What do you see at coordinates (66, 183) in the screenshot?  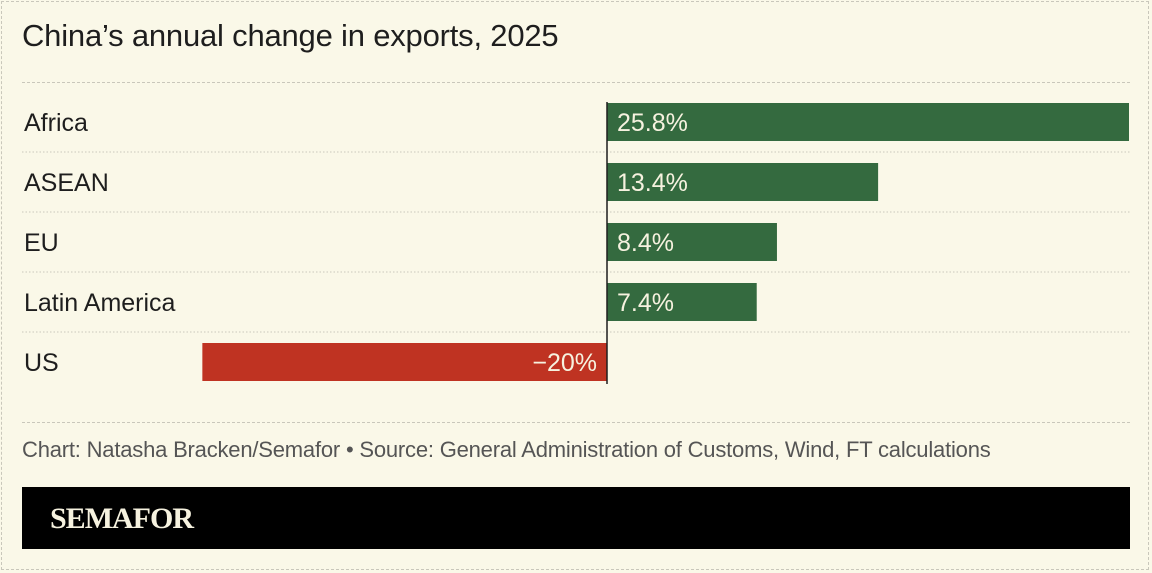 I see `category-label: ASEAN` at bounding box center [66, 183].